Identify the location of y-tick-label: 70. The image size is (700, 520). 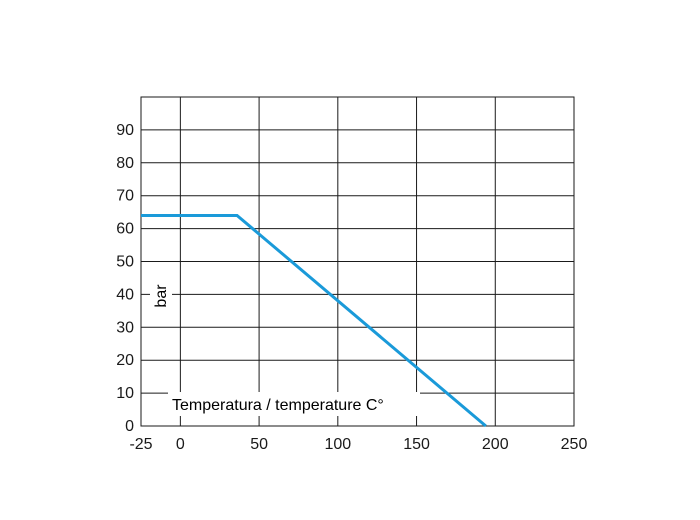
(125, 196).